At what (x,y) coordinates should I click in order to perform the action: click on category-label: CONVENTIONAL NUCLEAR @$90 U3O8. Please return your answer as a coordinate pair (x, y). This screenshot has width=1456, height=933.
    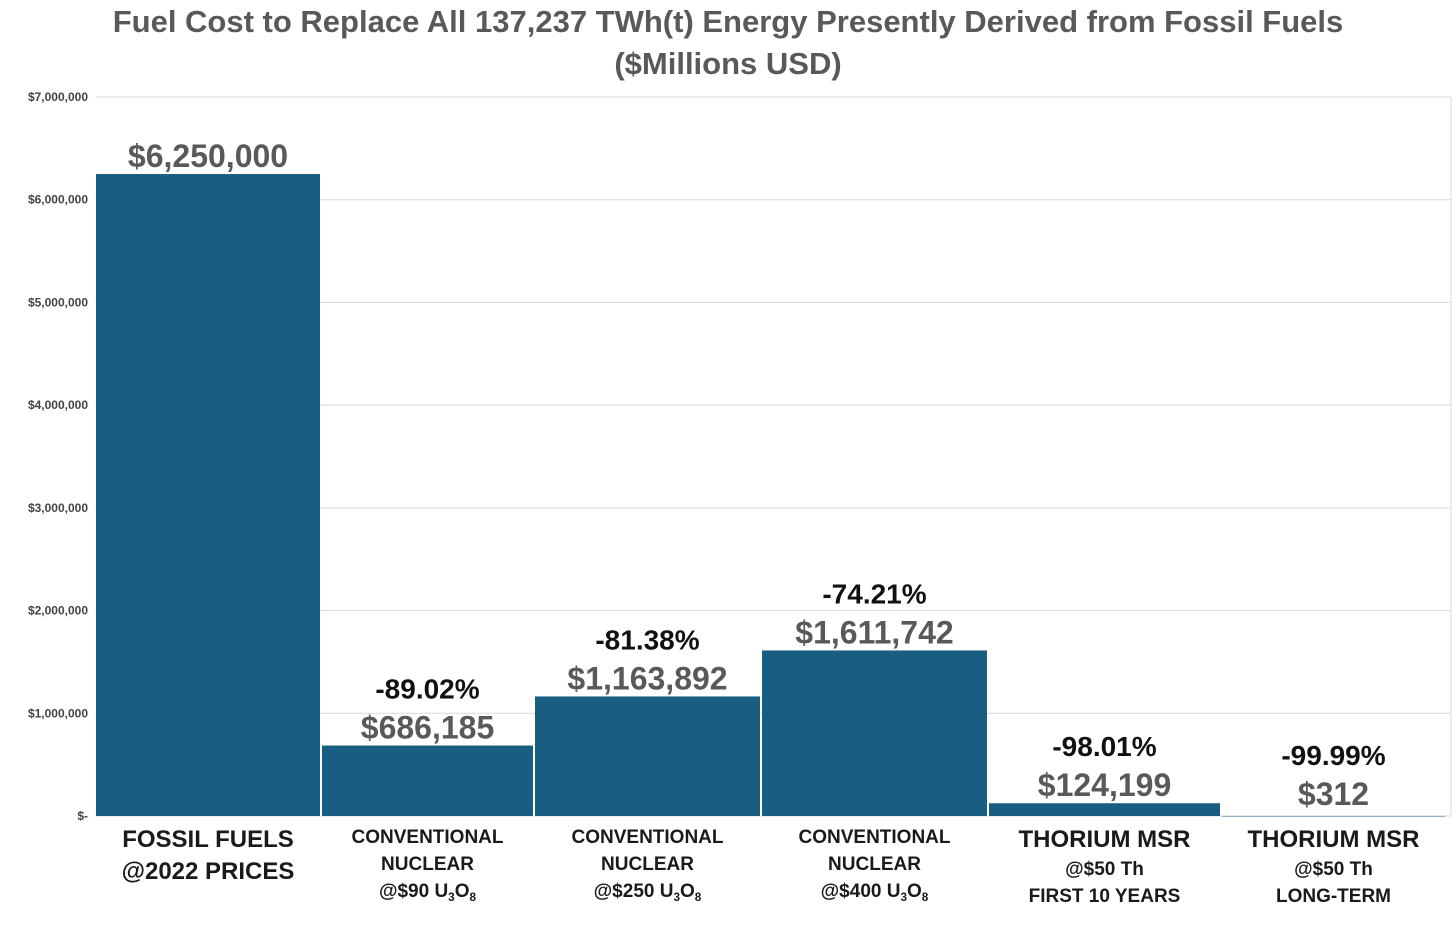
    Looking at the image, I should click on (427, 866).